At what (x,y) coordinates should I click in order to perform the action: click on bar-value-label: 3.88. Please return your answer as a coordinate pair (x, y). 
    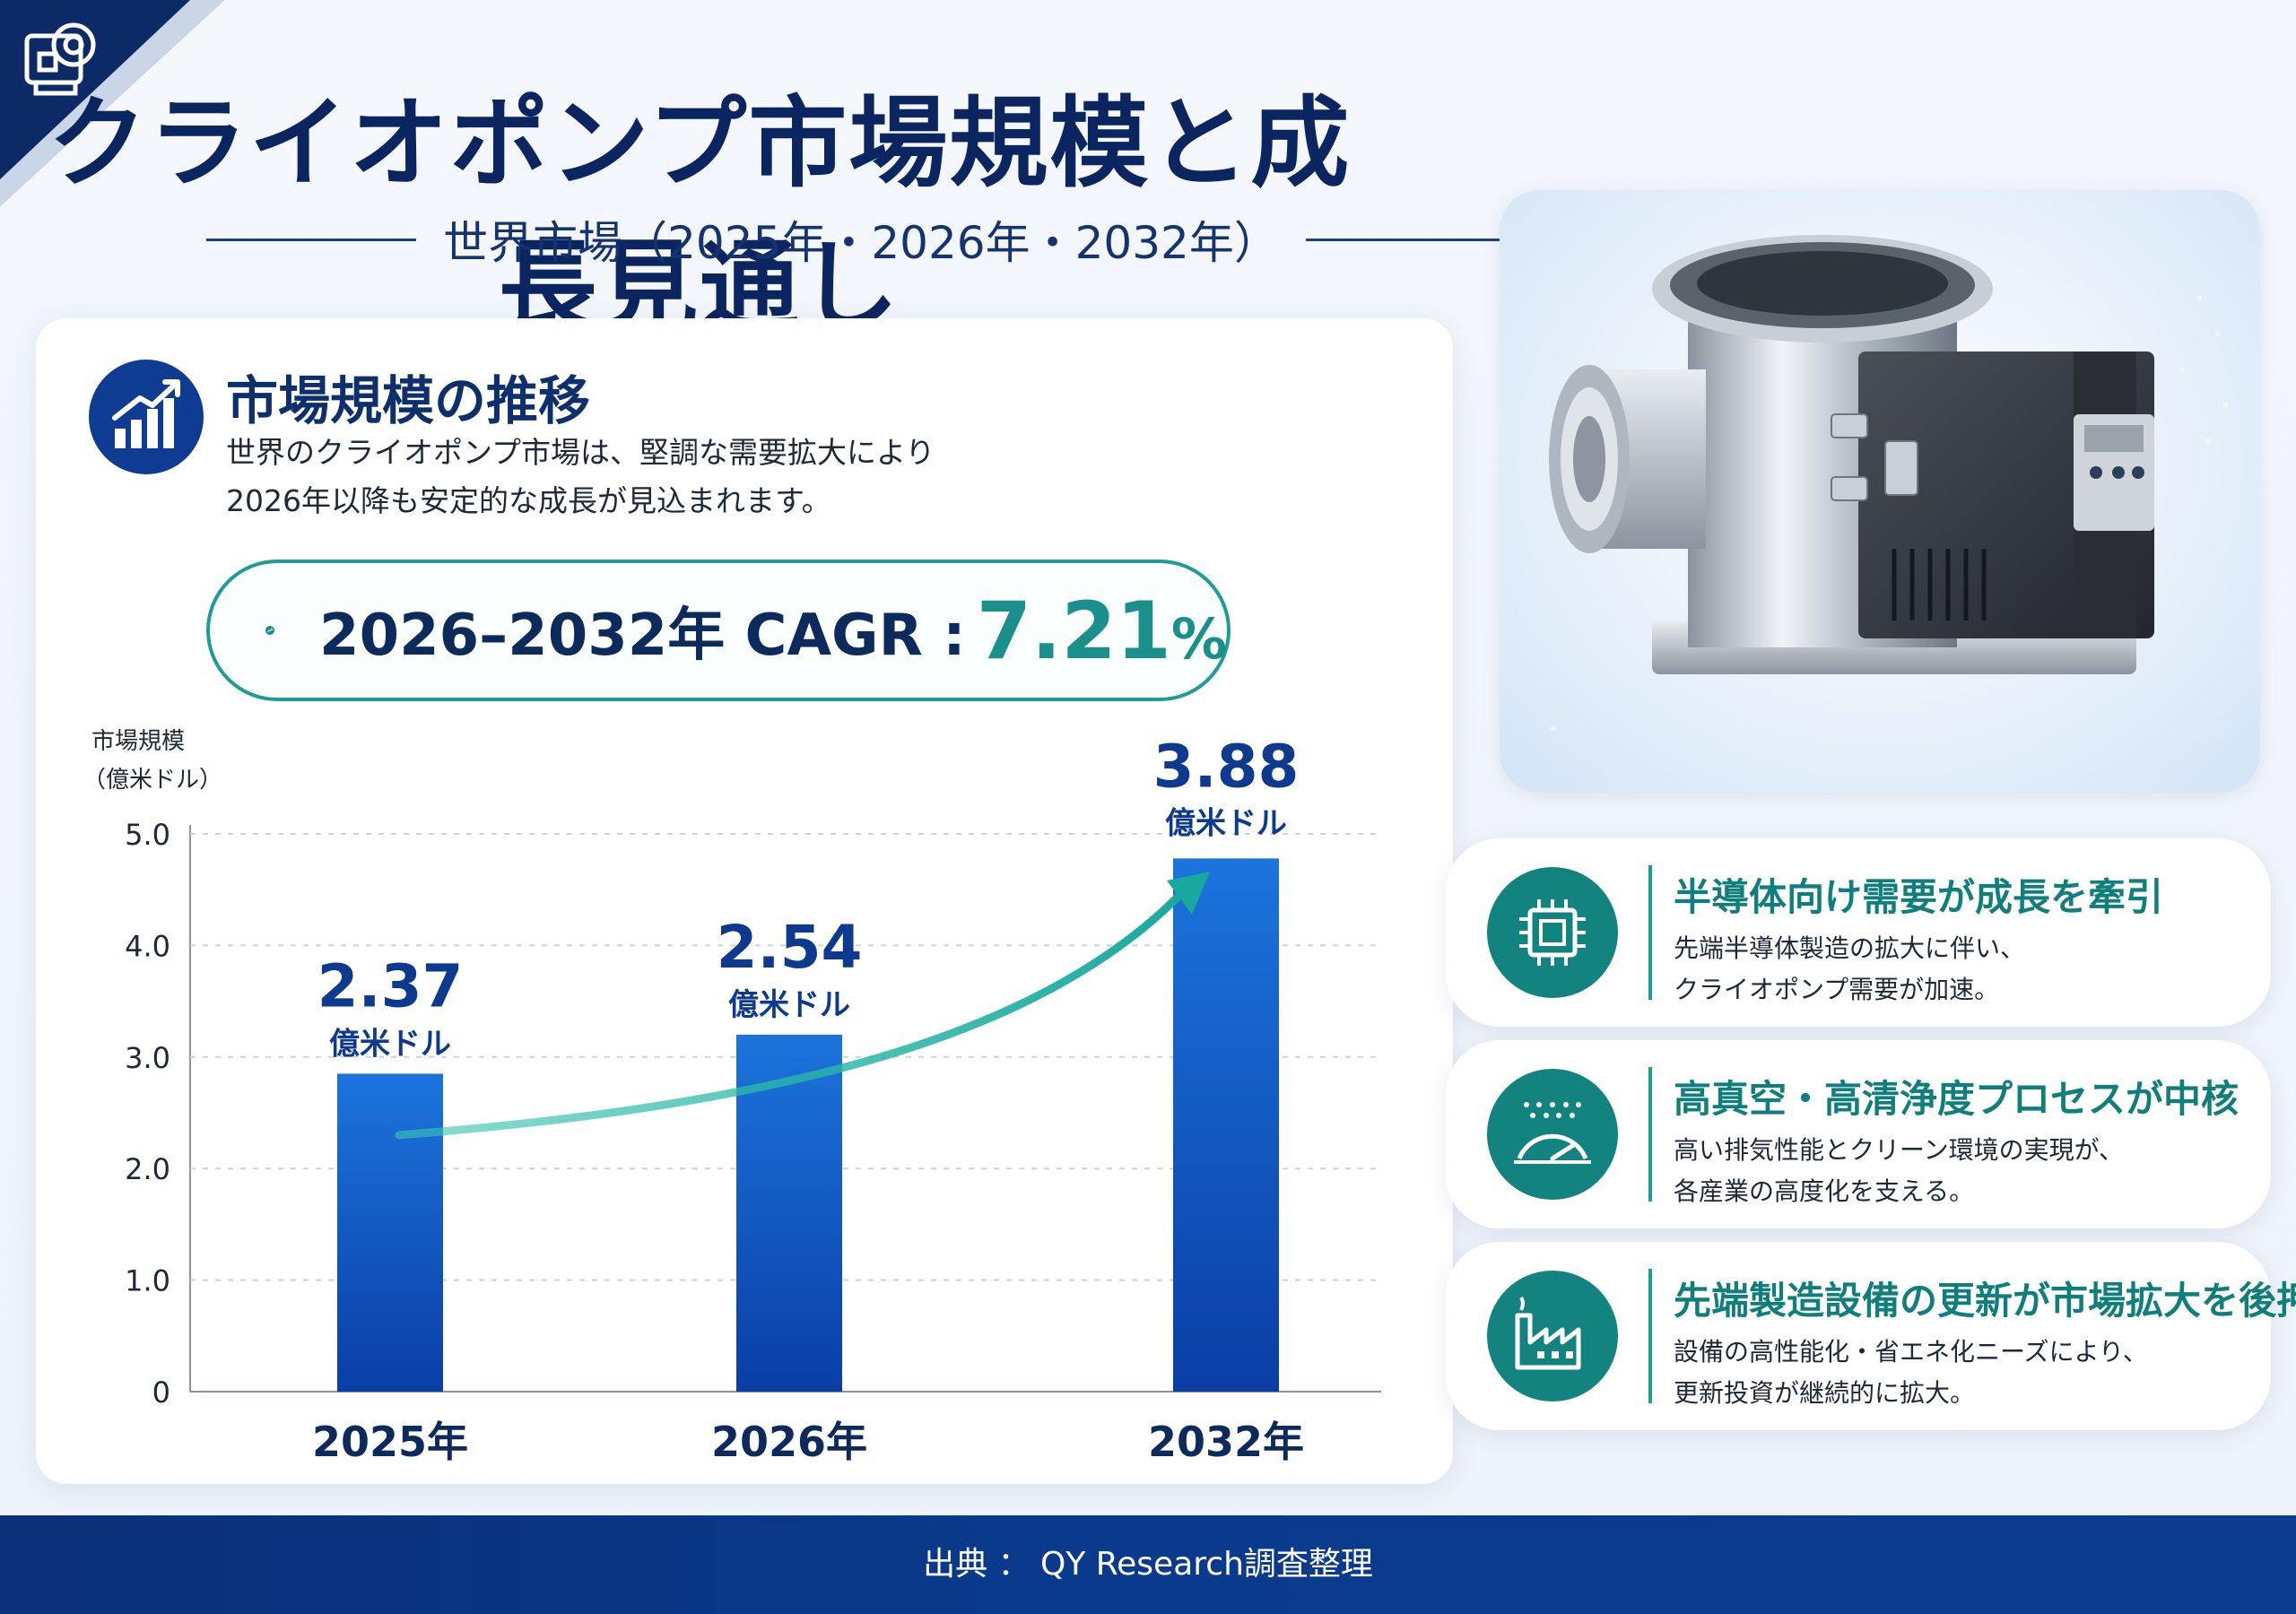
    Looking at the image, I should click on (1226, 766).